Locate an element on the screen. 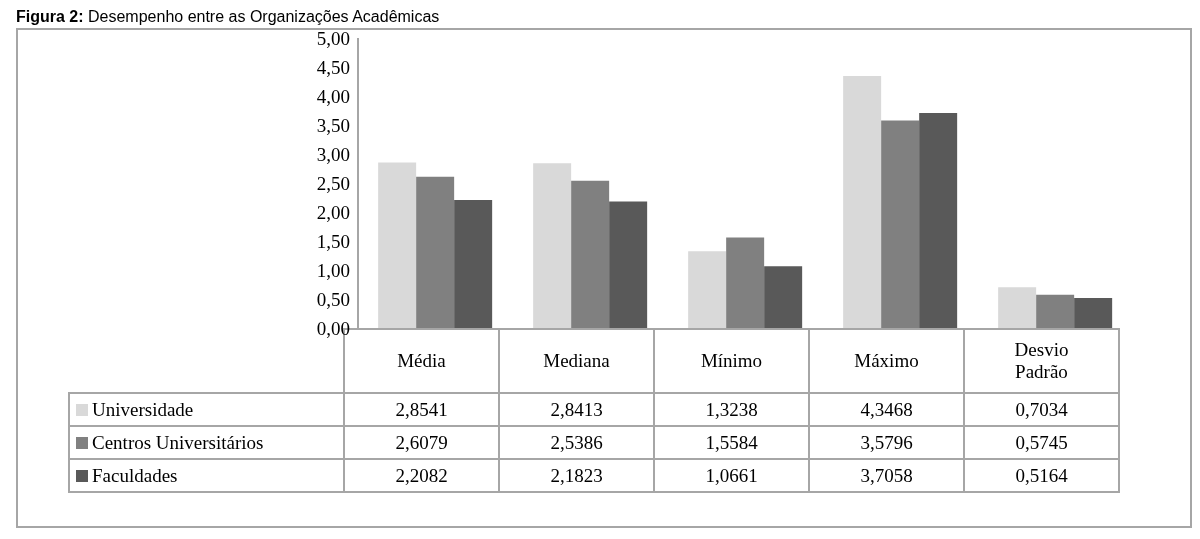 The width and height of the screenshot is (1200, 539). x-tick-label: Máximo is located at coordinates (886, 361).